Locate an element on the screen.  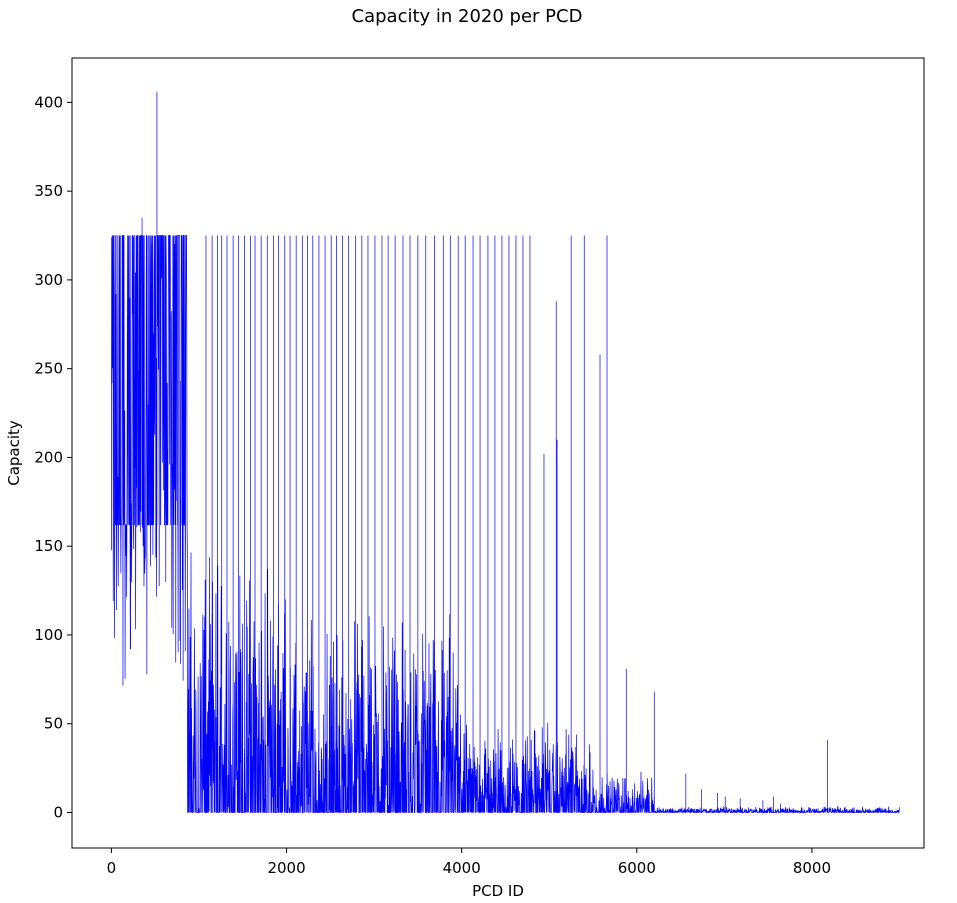
y-tick-label: 150 is located at coordinates (48, 546).